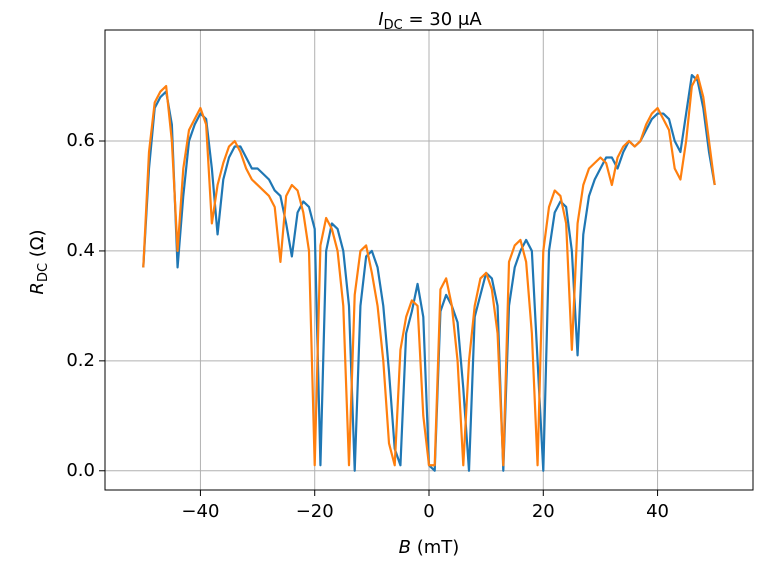 Image resolution: width=773 pixels, height=580 pixels. I want to click on y-tick-label: 0.6, so click(80, 140).